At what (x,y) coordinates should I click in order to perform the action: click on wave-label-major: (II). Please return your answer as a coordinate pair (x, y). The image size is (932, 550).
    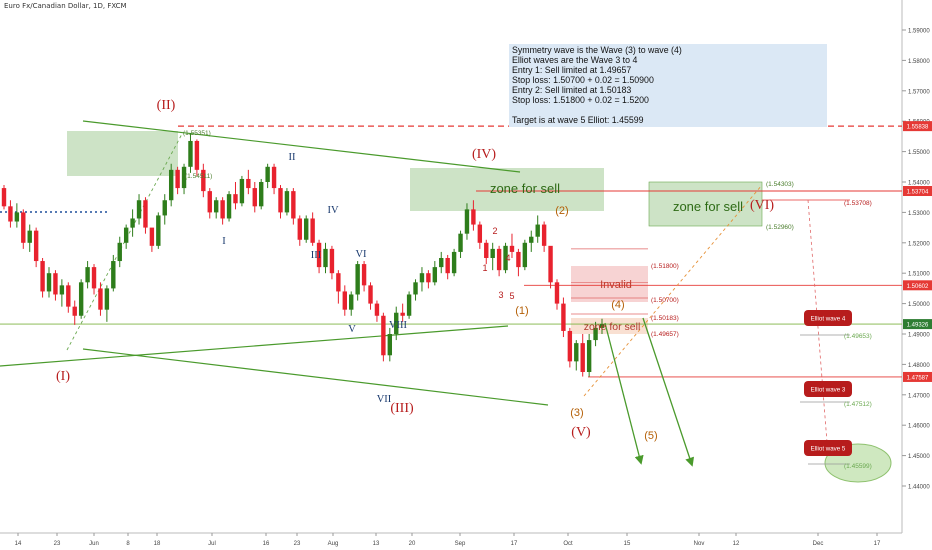
    Looking at the image, I should click on (166, 105).